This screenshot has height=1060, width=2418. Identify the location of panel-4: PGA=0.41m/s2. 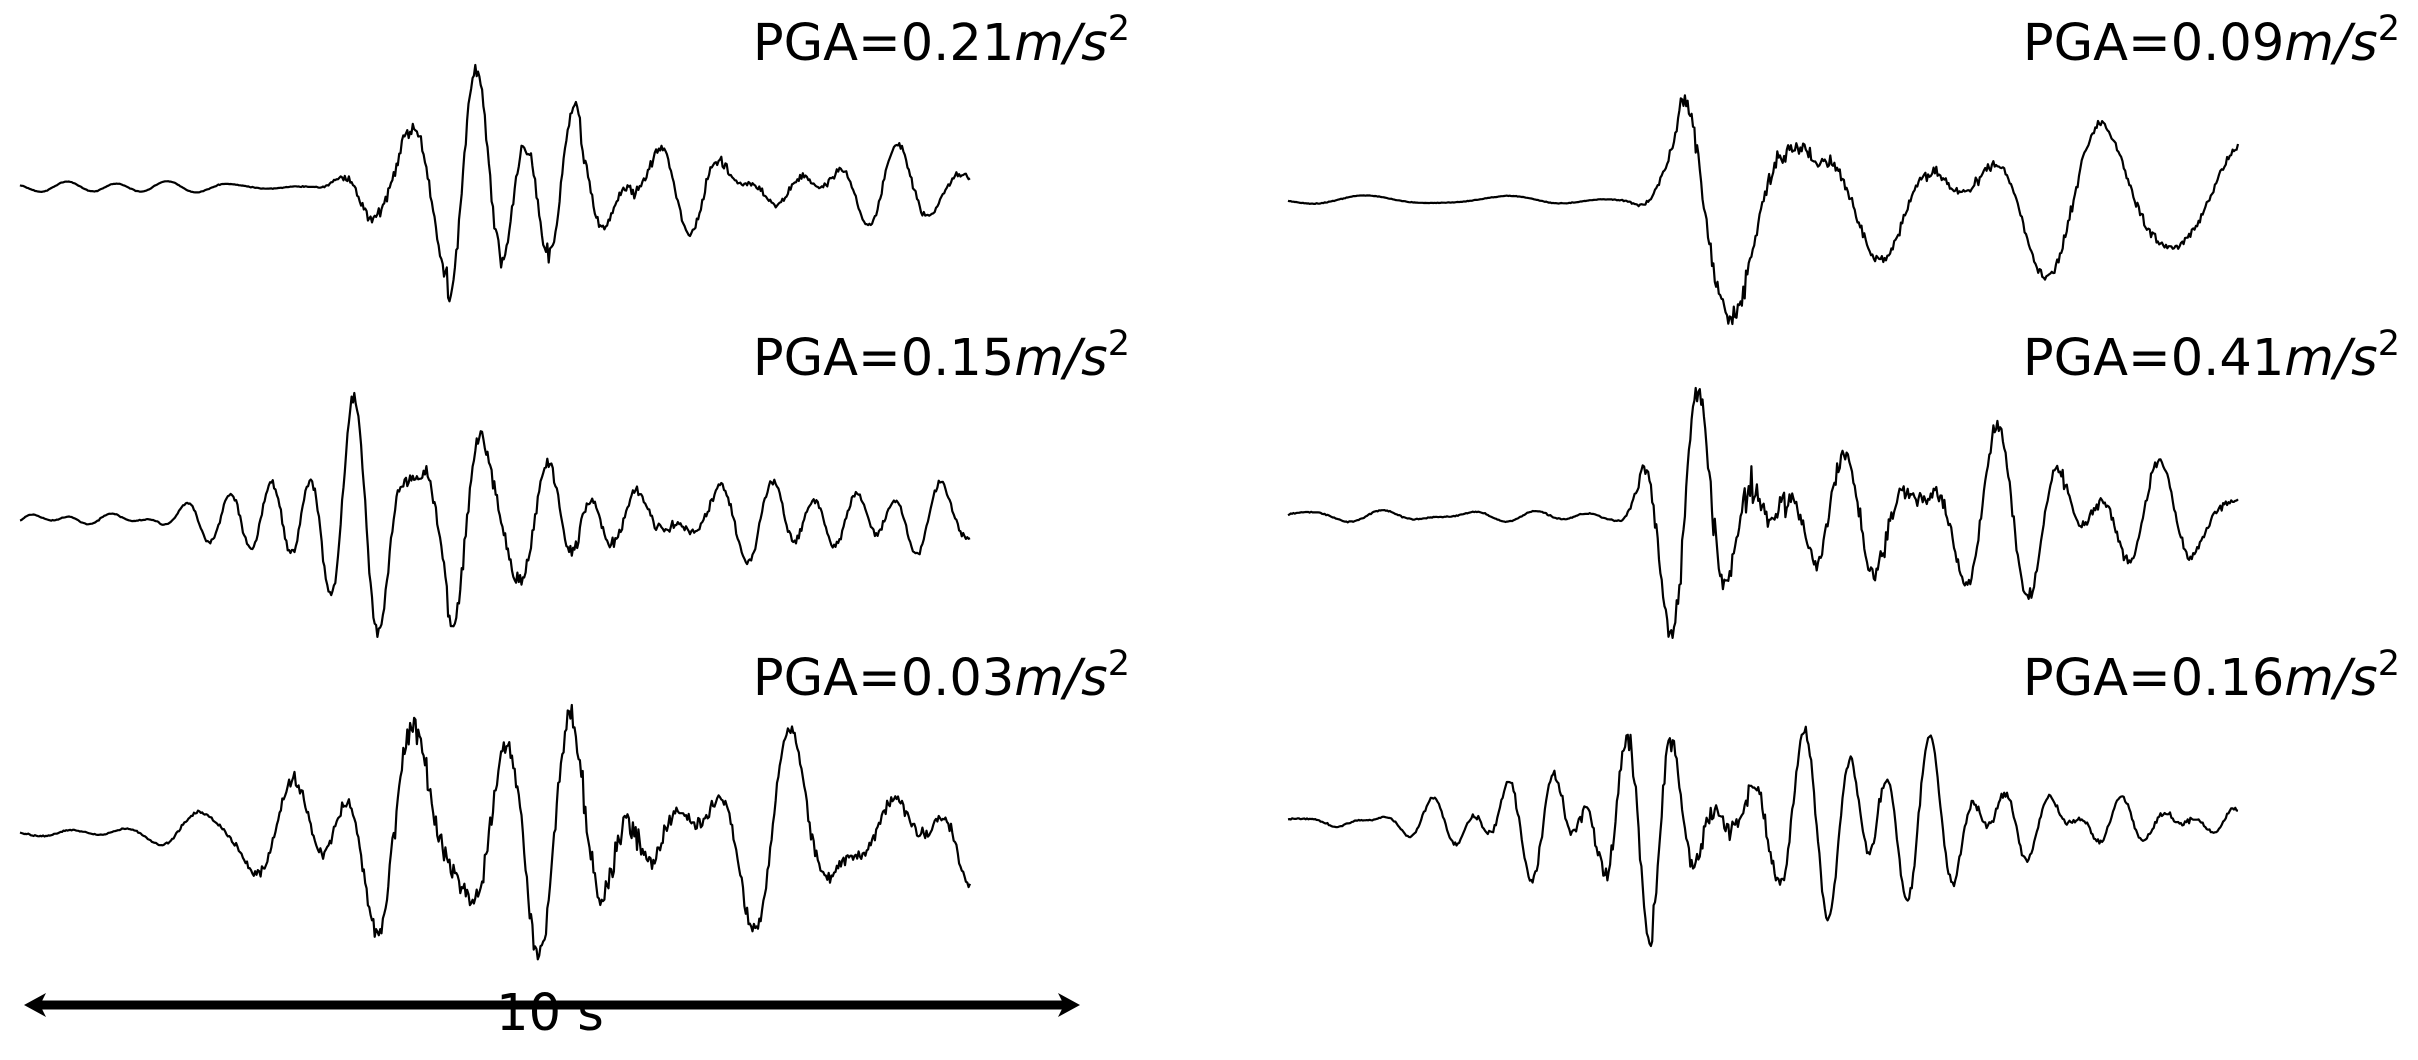
(1843, 482).